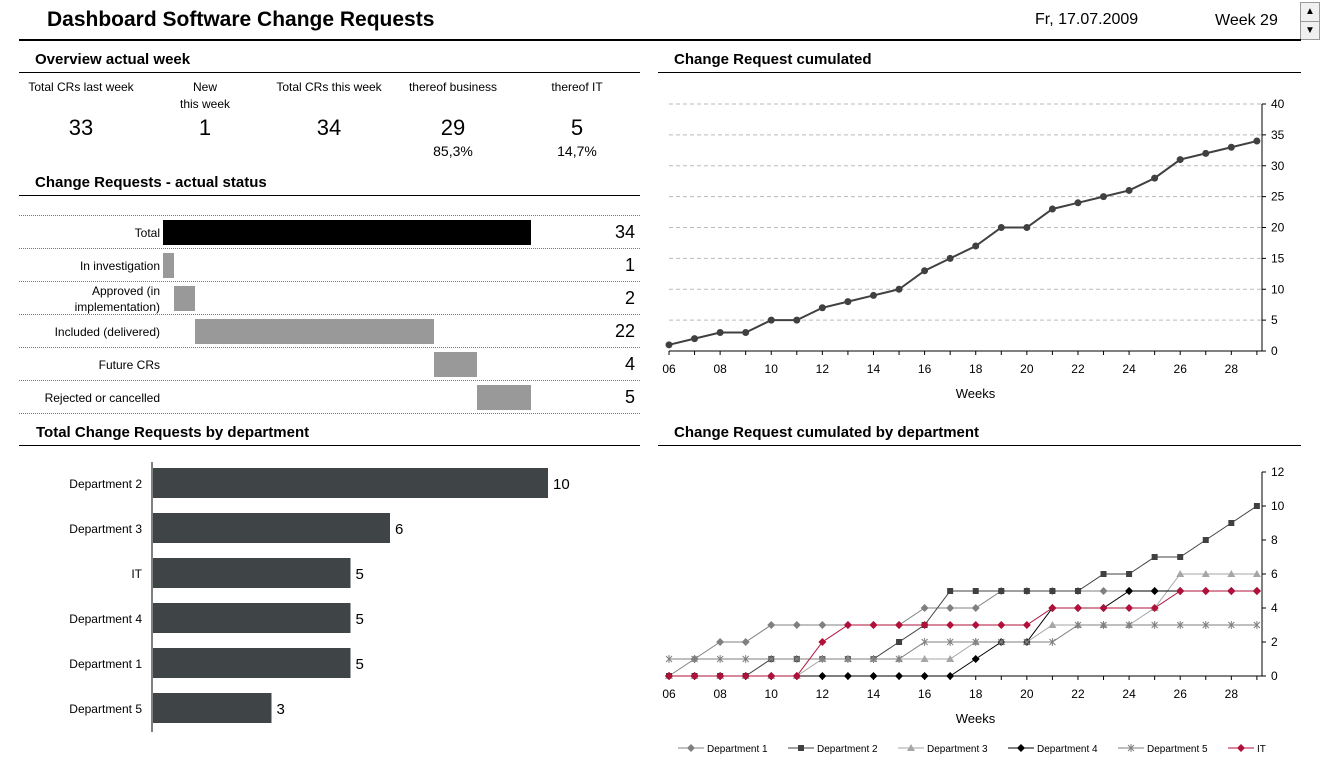 This screenshot has width=1320, height=766. I want to click on overview-col: Total CRs this week 34, so click(329, 111).